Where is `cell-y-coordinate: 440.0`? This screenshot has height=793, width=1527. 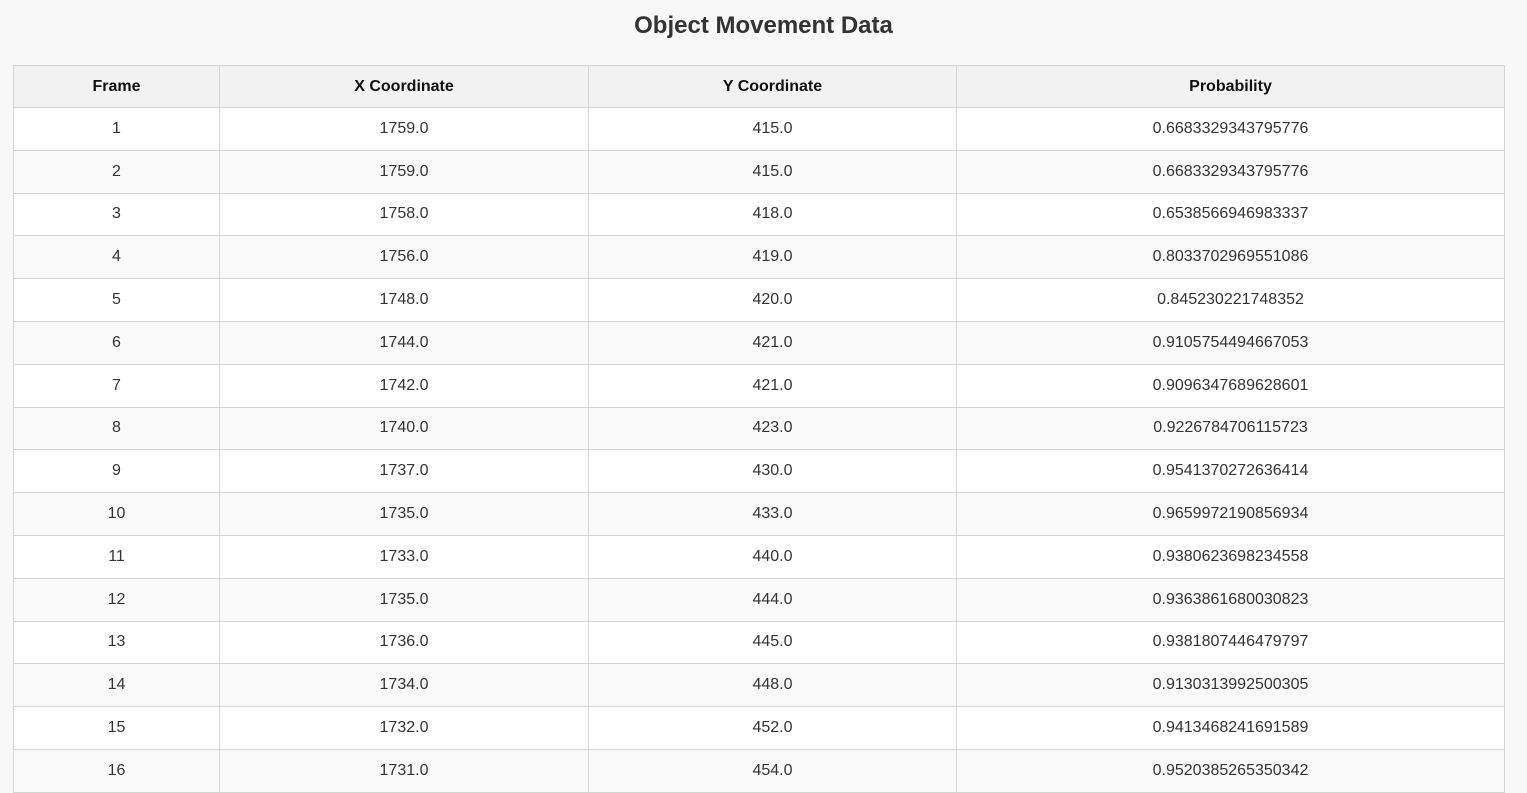
cell-y-coordinate: 440.0 is located at coordinates (772, 556).